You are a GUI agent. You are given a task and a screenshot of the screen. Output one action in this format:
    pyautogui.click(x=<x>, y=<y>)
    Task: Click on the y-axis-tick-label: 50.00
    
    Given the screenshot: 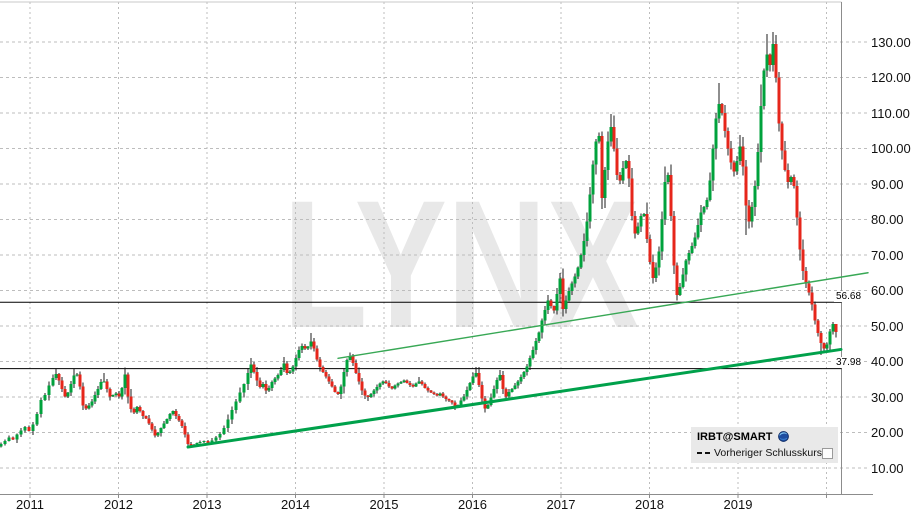 What is the action you would take?
    pyautogui.click(x=887, y=326)
    